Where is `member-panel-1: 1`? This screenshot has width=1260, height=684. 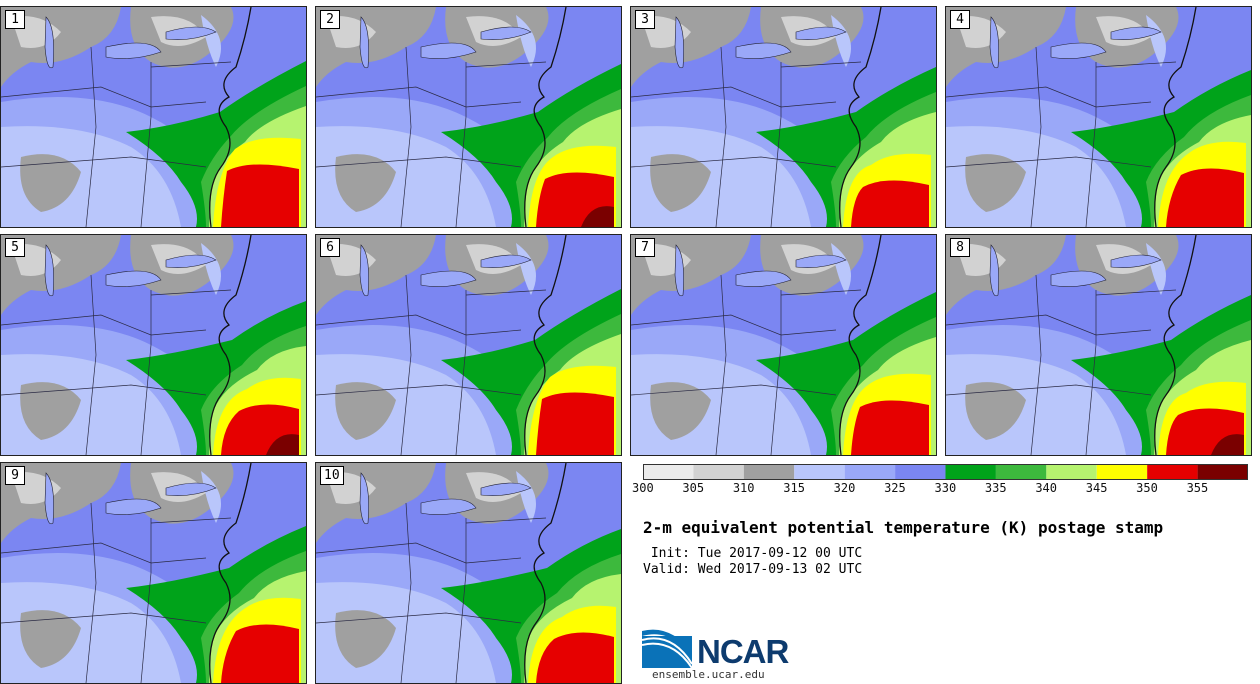
member-panel-1: 1 is located at coordinates (153, 117).